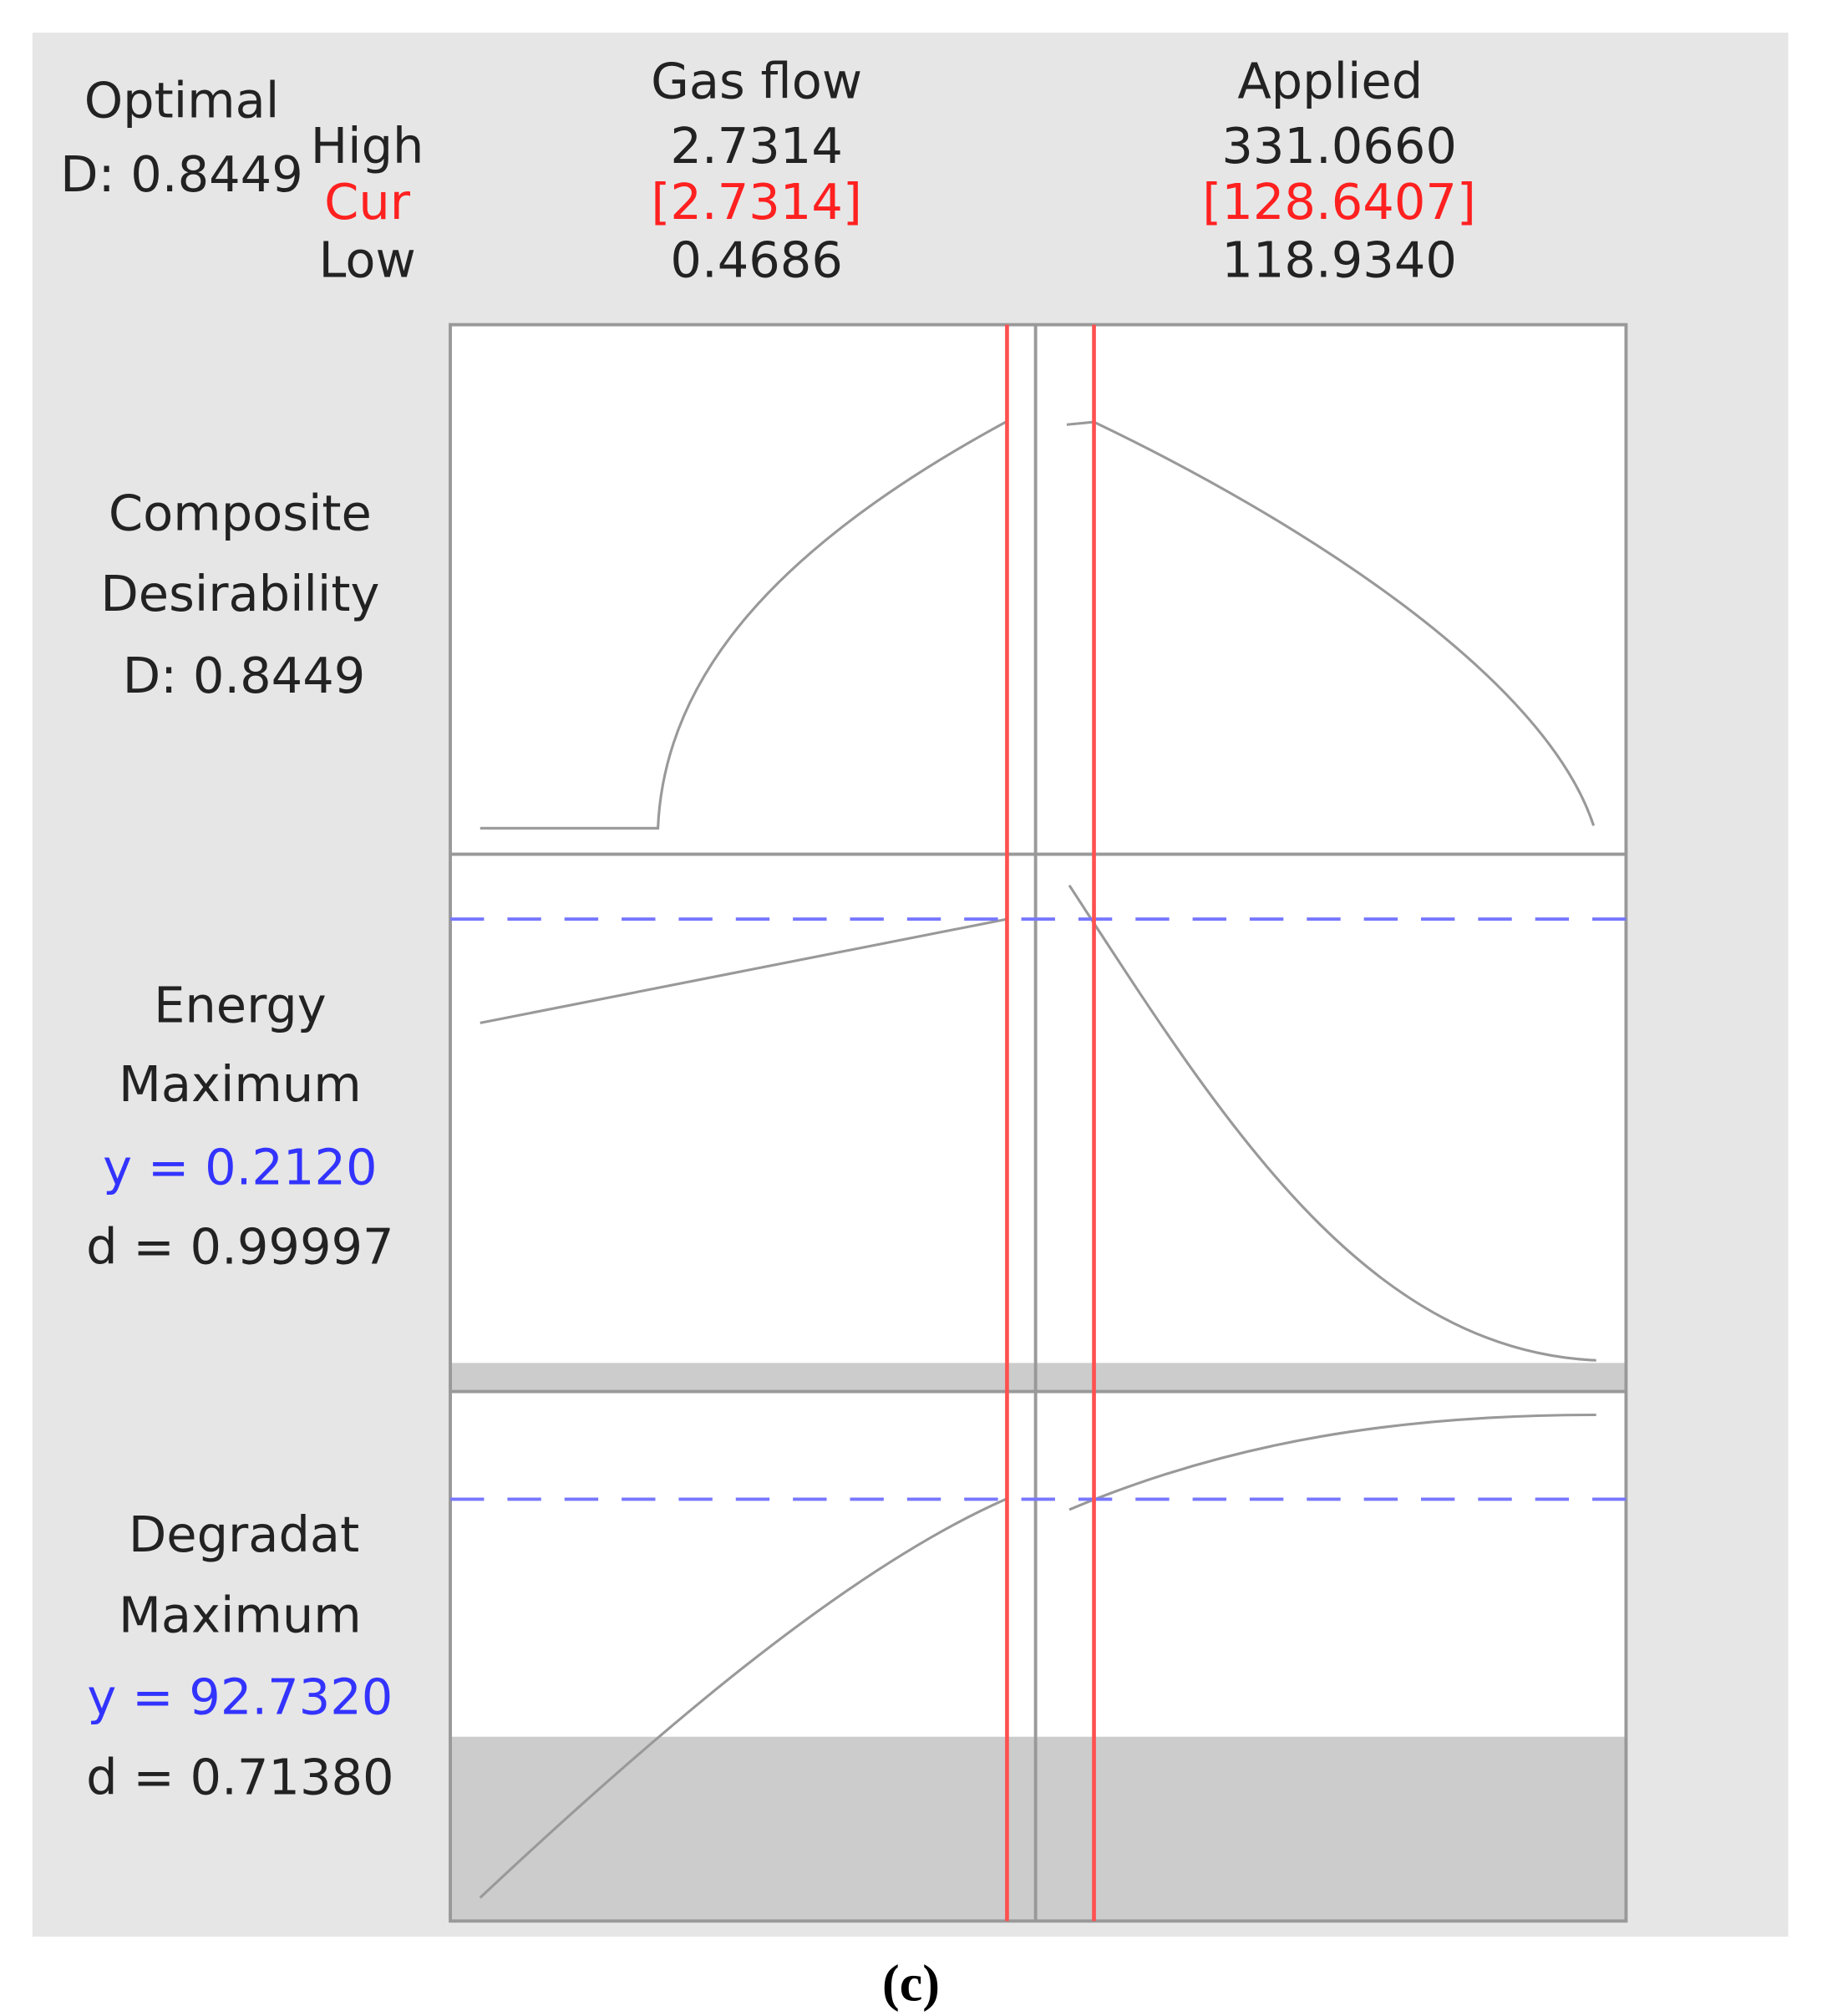 This screenshot has width=1822, height=2016. Describe the element at coordinates (182, 174) in the screenshot. I see `label: D: 0.8449` at that location.